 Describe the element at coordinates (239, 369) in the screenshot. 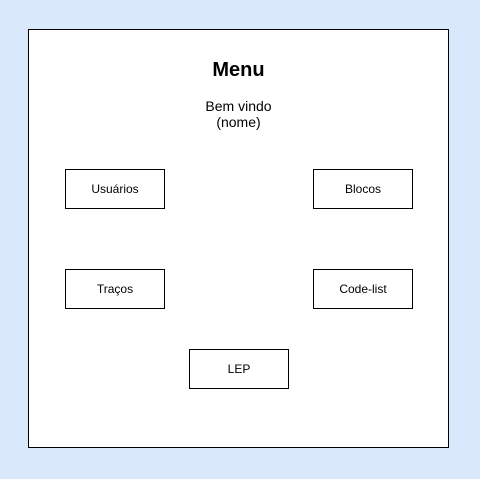

I see `lep-button: LEP` at that location.